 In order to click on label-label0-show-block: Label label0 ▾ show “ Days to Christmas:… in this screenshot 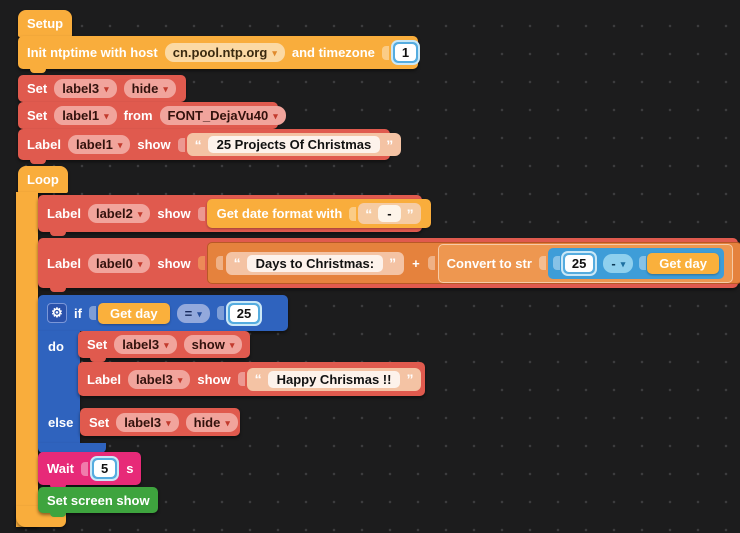, I will do `click(389, 265)`.